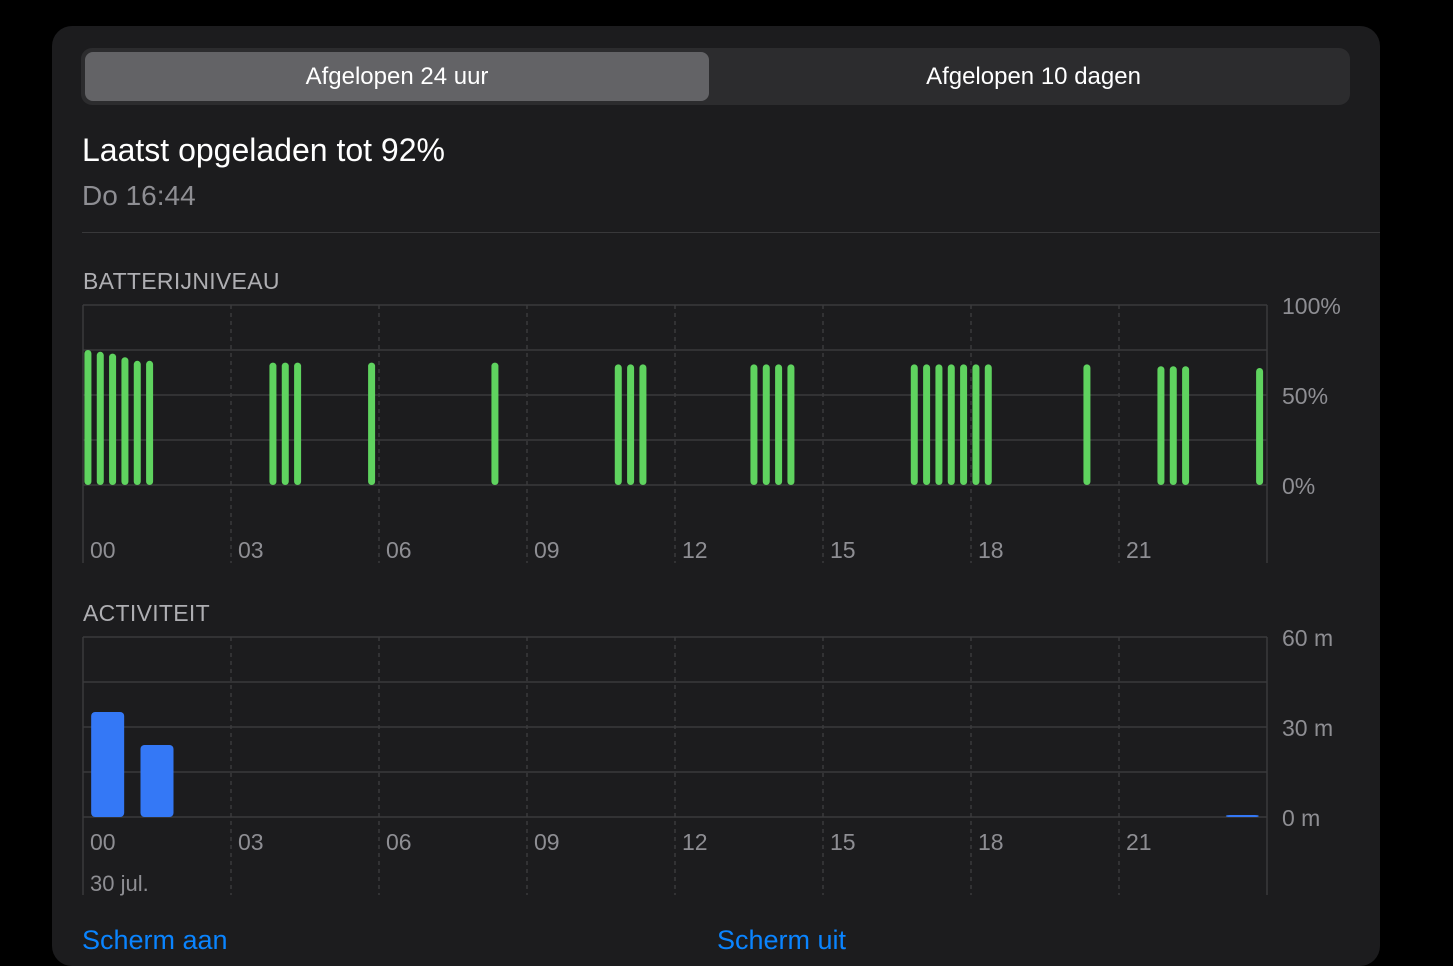  I want to click on activity-x-tick-label: 21, so click(1139, 842).